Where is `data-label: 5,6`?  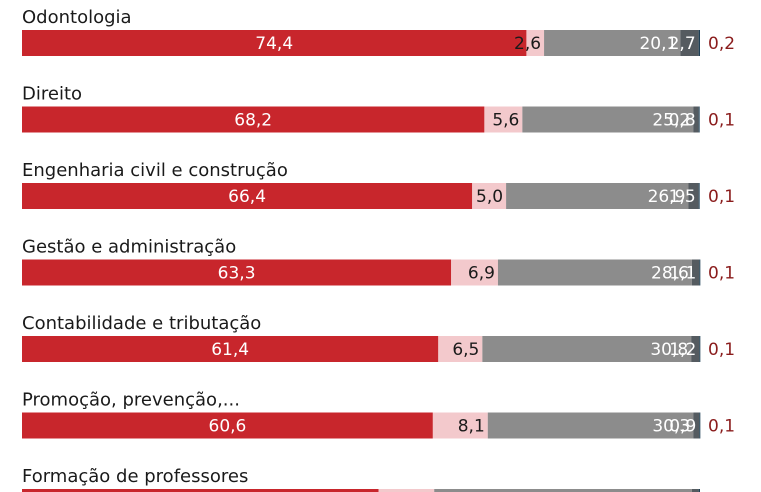 data-label: 5,6 is located at coordinates (505, 121).